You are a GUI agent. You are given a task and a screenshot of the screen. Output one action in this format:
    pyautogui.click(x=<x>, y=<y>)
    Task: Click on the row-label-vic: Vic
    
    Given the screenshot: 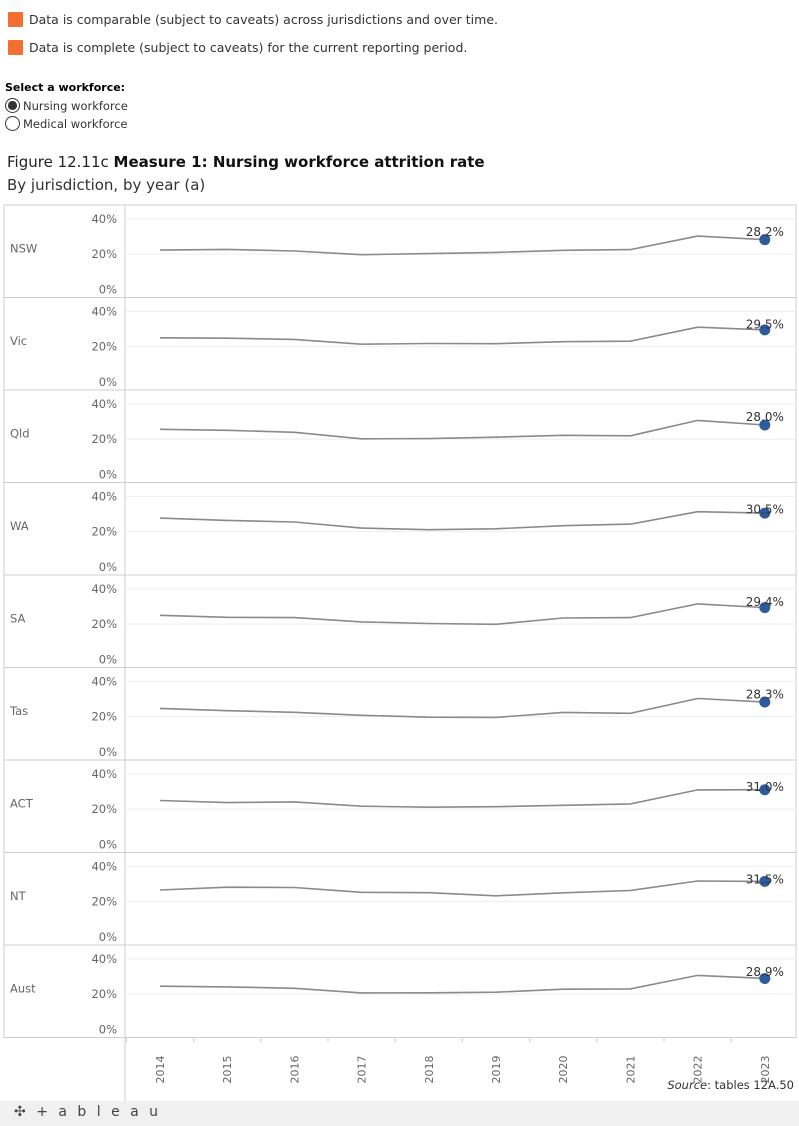 What is the action you would take?
    pyautogui.click(x=18, y=341)
    